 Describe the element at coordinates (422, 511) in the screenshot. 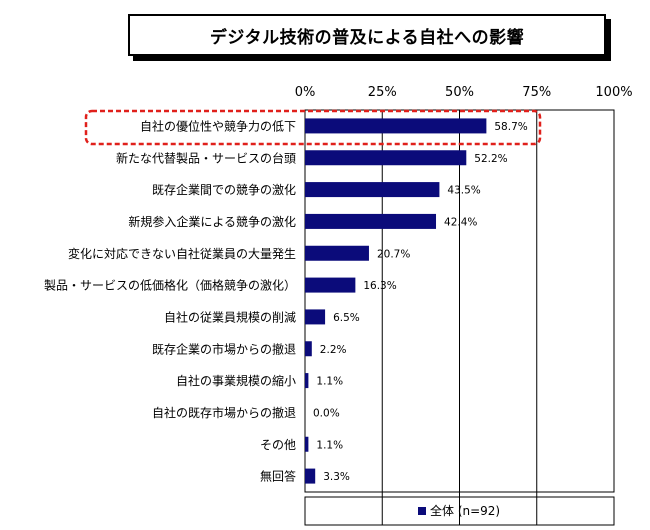

I see `legend-swatch` at that location.